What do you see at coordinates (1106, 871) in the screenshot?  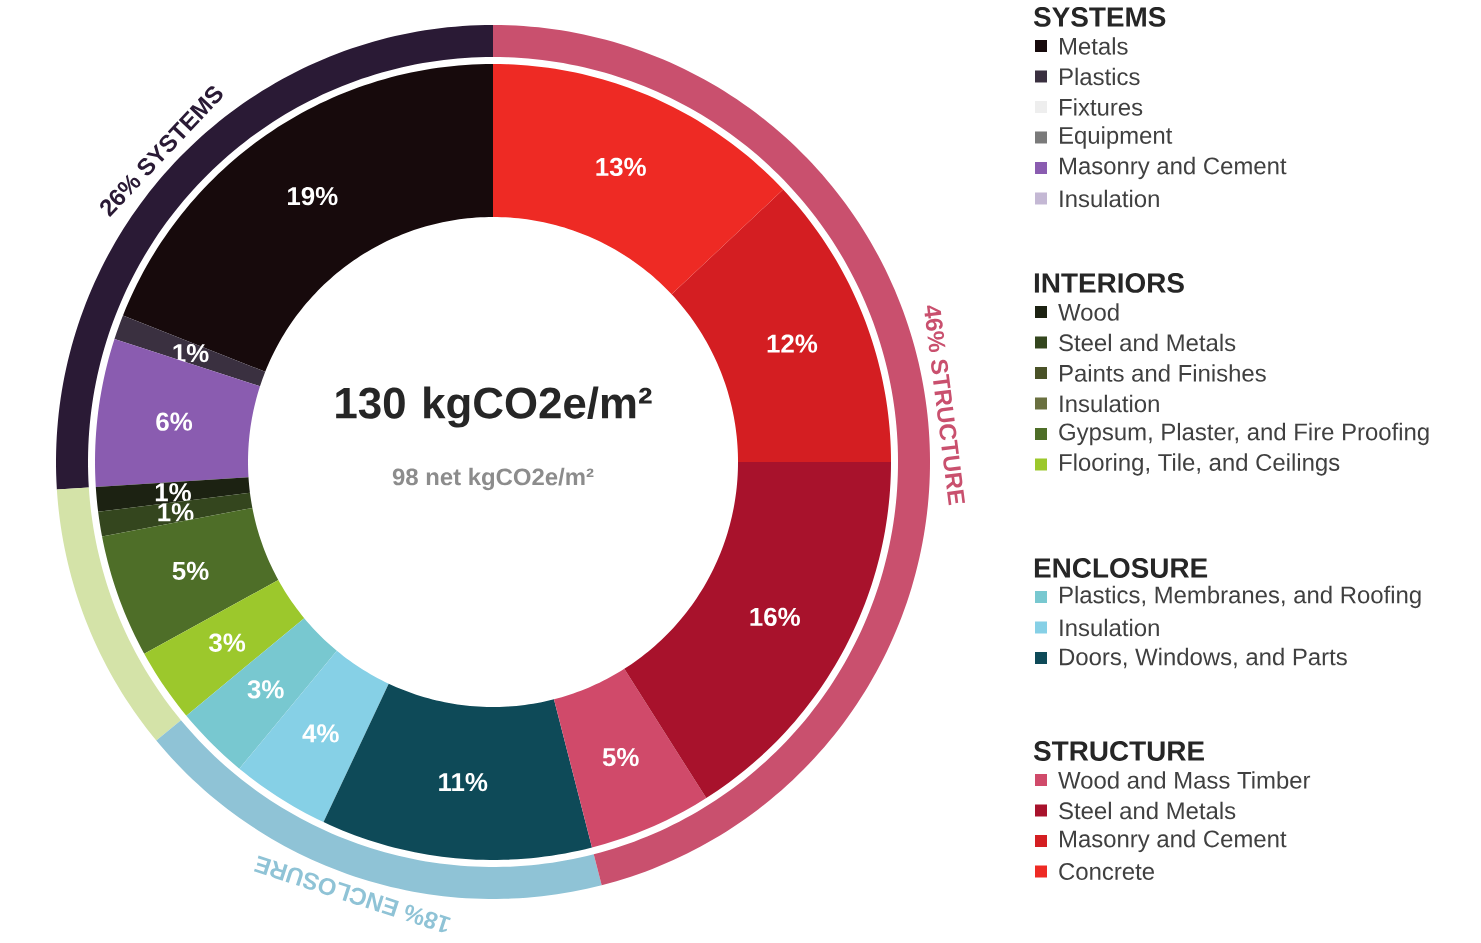 I see `legend-label: Concrete` at bounding box center [1106, 871].